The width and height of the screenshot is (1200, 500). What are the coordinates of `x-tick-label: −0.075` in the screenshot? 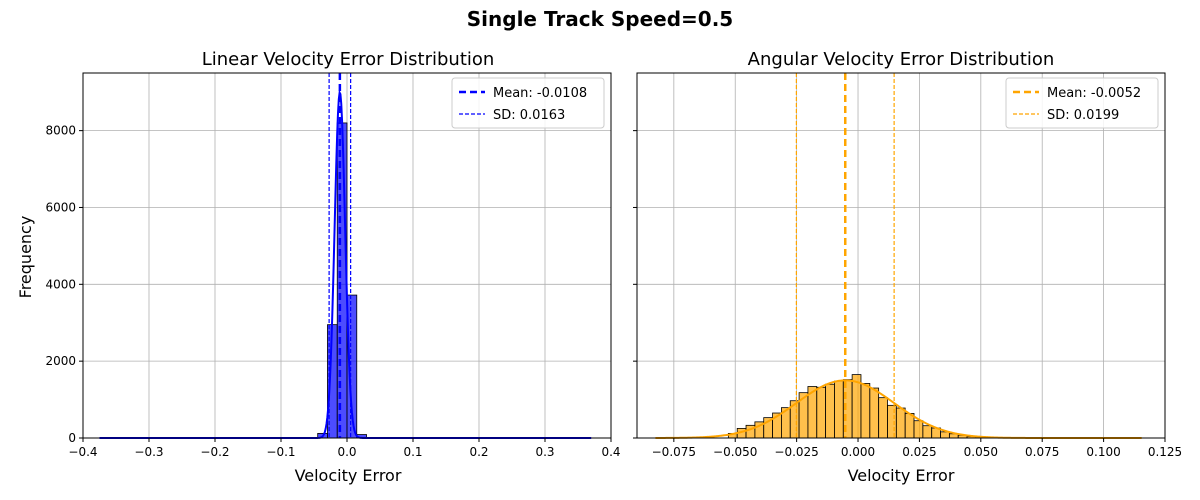 It's located at (674, 452).